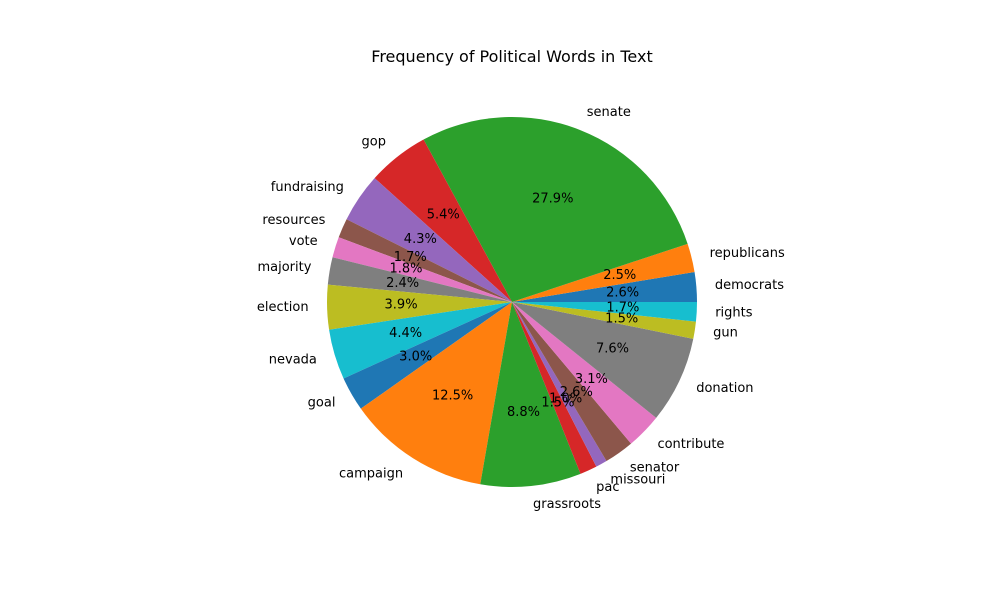 This screenshot has height=600, width=1000. I want to click on percent-label-contribute: 3.1%, so click(591, 379).